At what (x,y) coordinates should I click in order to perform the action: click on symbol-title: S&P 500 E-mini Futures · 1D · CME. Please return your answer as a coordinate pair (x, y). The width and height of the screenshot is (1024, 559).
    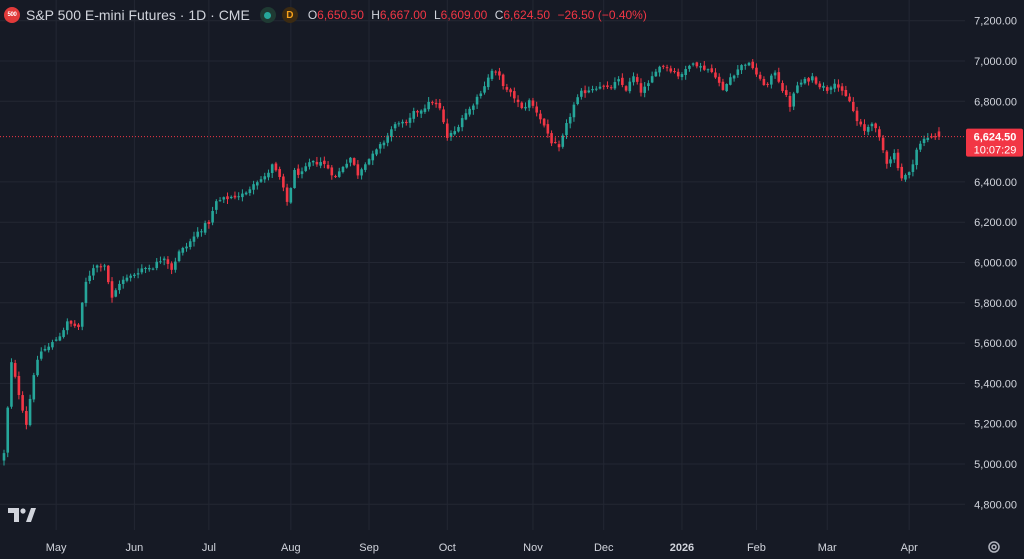
    Looking at the image, I should click on (138, 15).